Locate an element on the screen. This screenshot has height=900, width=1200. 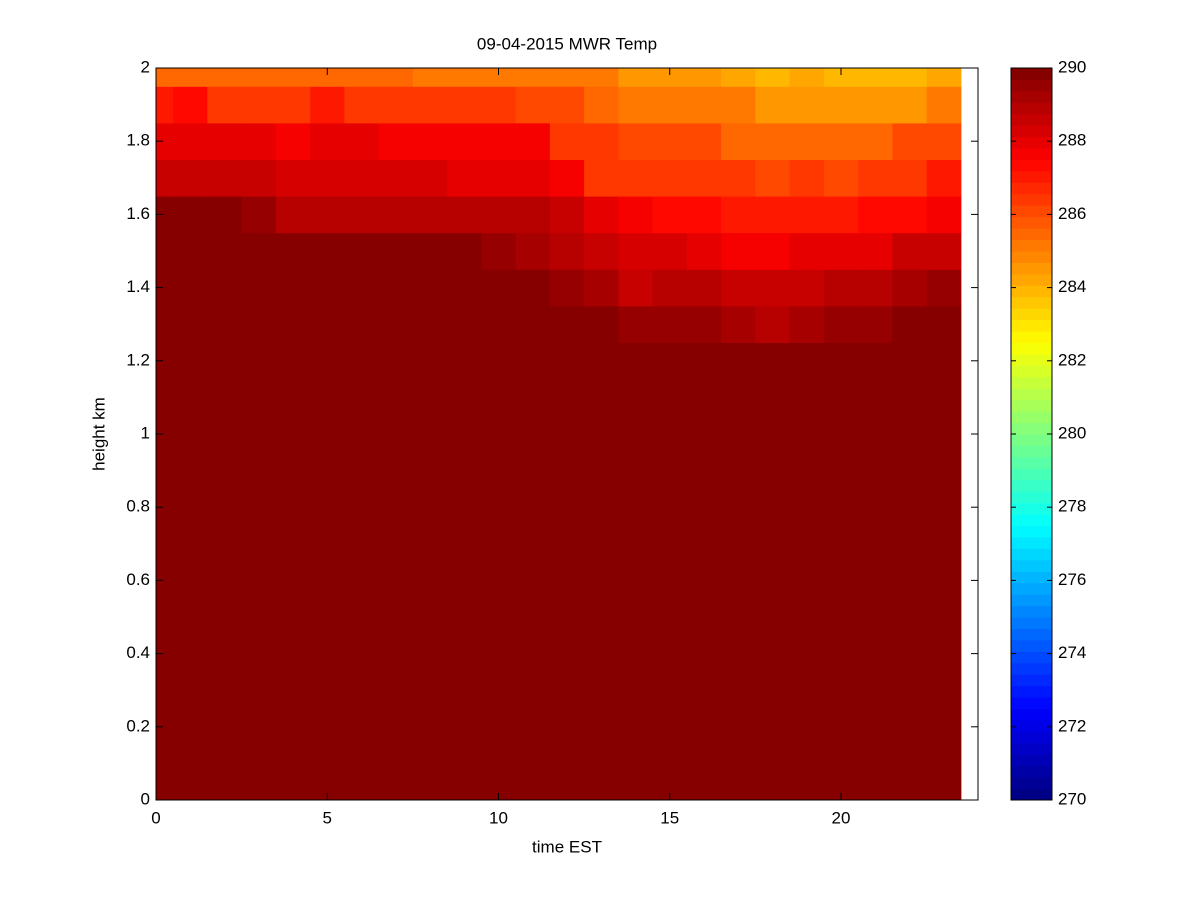
y-tick-label: 1.6 is located at coordinates (138, 213).